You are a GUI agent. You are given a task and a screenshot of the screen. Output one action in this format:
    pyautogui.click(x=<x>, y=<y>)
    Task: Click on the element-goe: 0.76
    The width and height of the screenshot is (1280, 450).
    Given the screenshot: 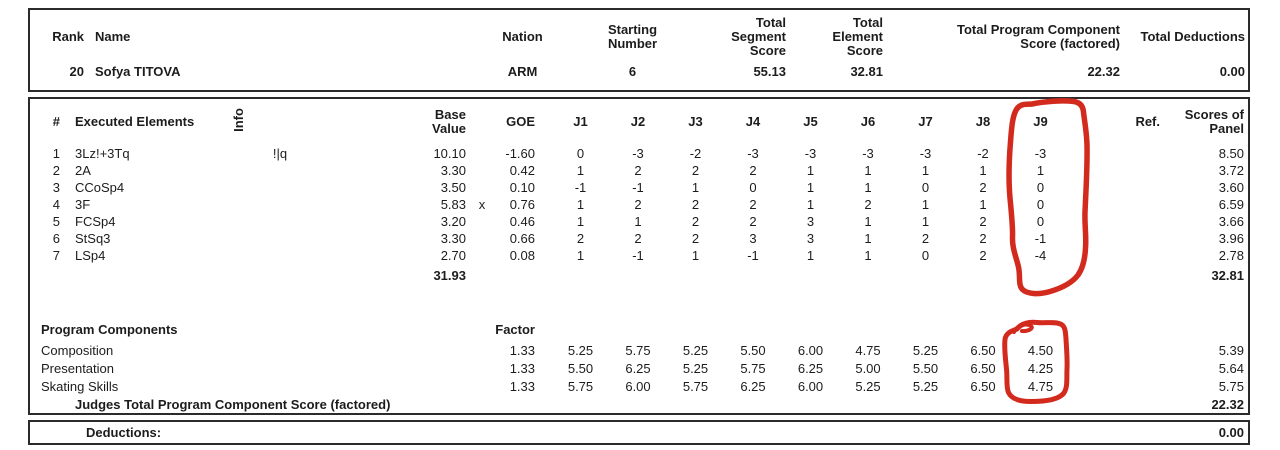 What is the action you would take?
    pyautogui.click(x=522, y=204)
    